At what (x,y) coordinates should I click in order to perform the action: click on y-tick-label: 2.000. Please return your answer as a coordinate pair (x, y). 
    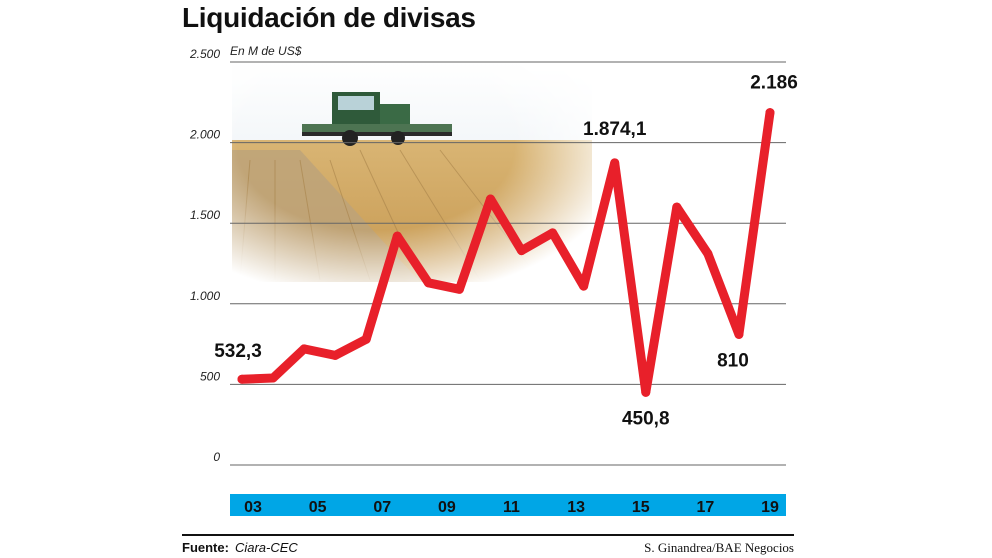
    Looking at the image, I should click on (204, 135).